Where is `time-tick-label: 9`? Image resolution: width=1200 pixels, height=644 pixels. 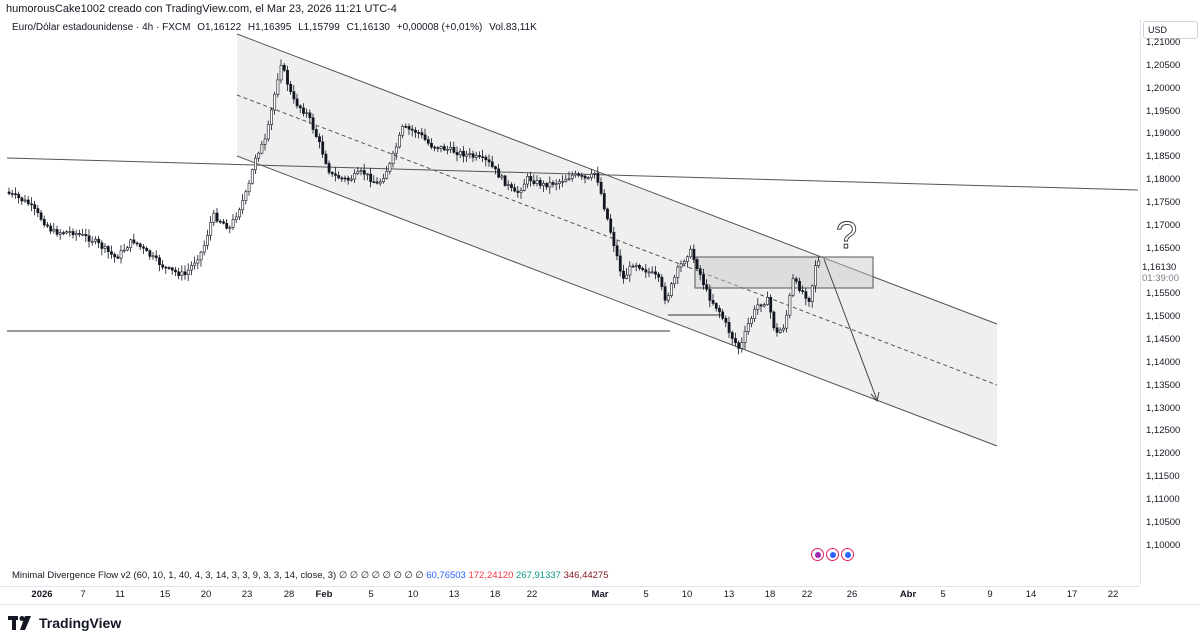 time-tick-label: 9 is located at coordinates (990, 594).